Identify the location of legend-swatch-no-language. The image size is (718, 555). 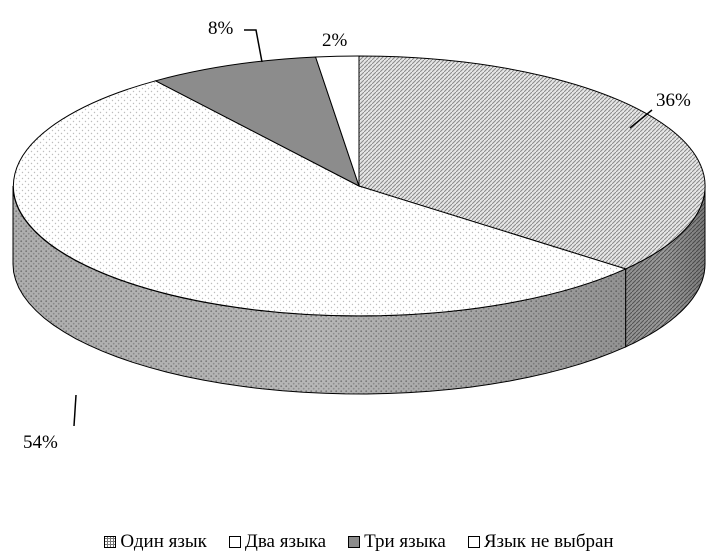
(473, 542).